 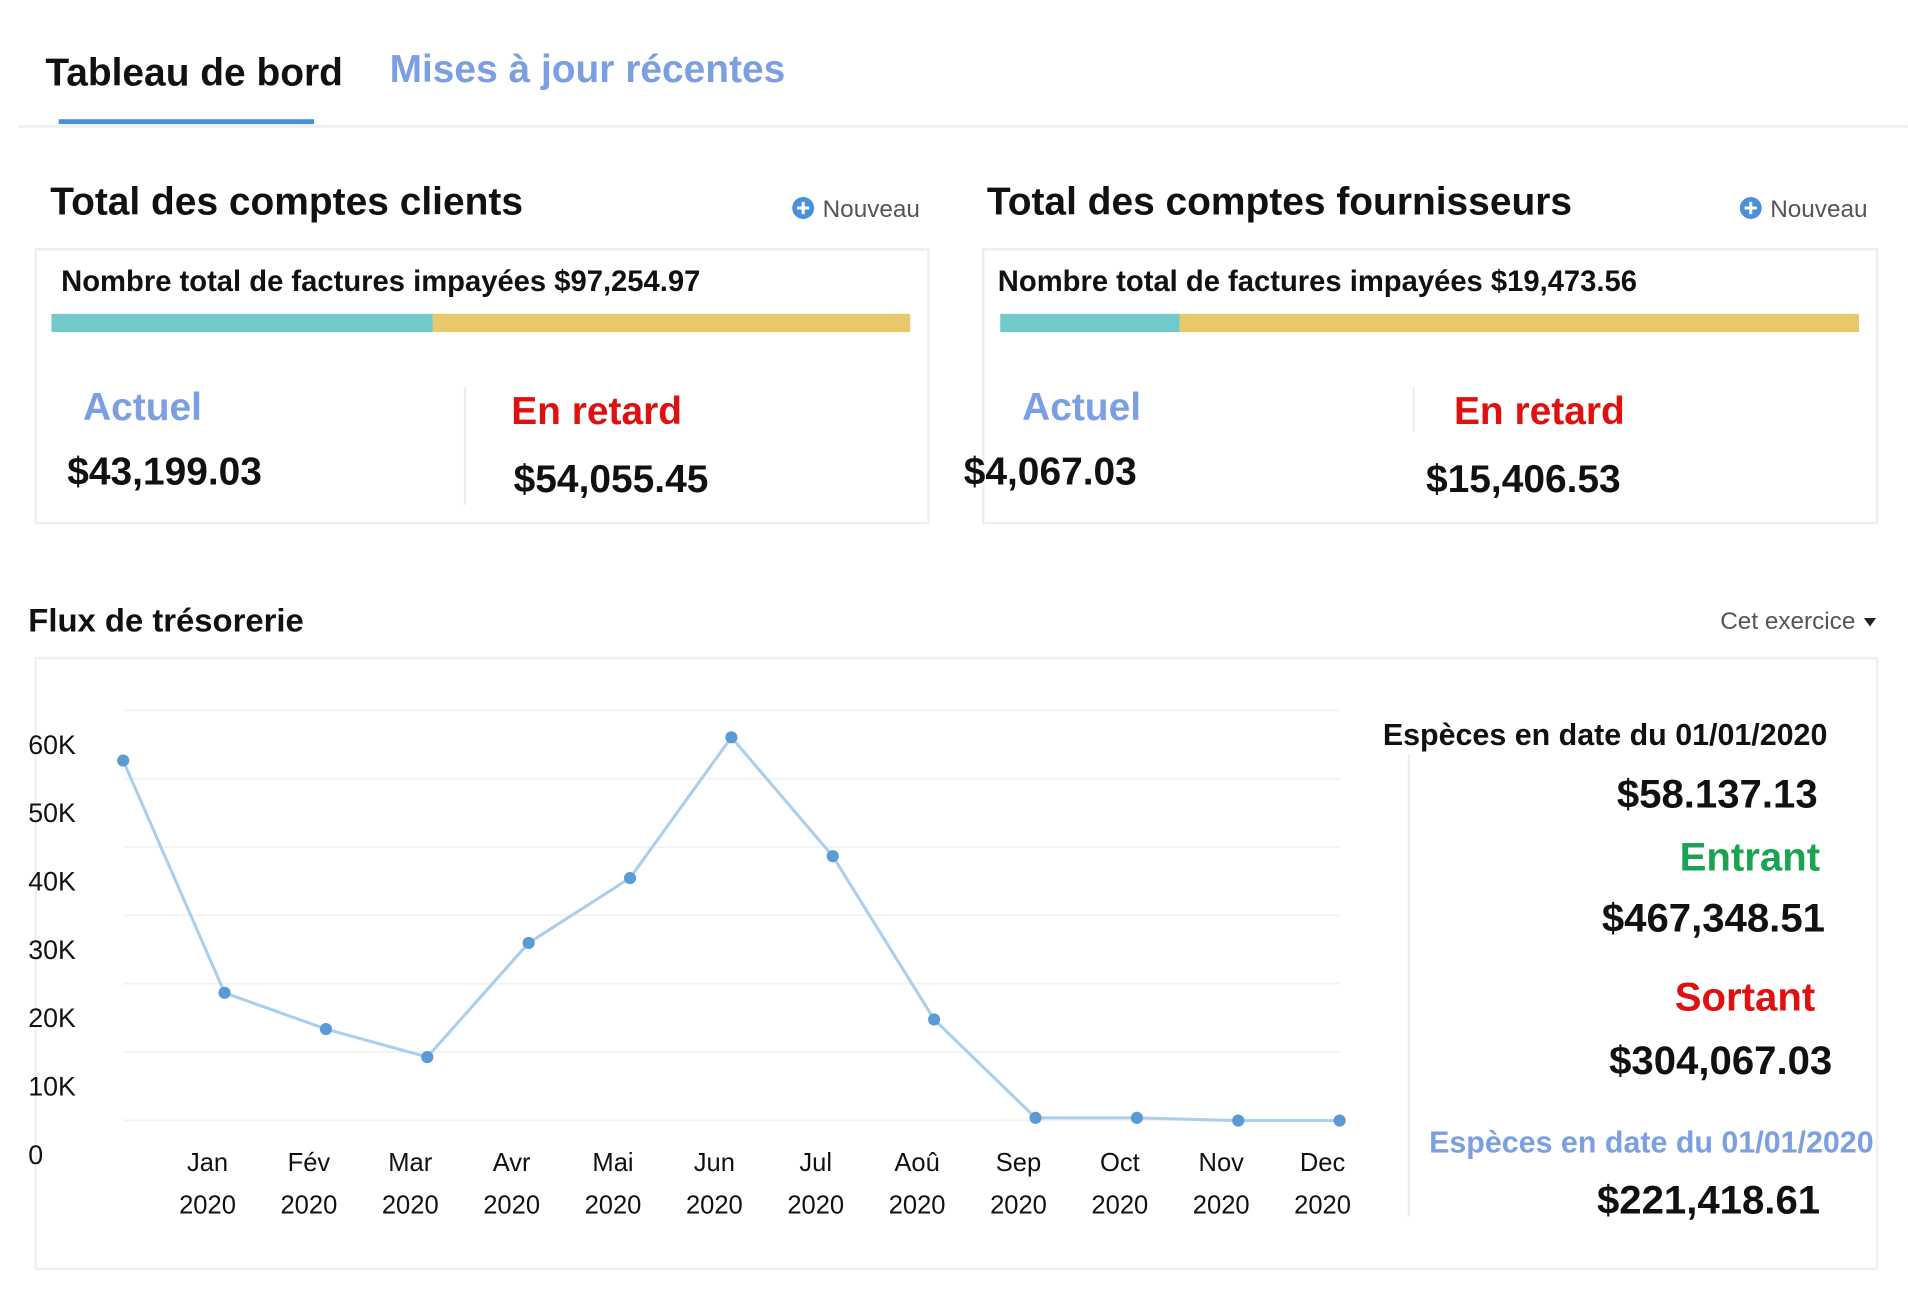 I want to click on y-tick-label: 10K, so click(x=52, y=1087).